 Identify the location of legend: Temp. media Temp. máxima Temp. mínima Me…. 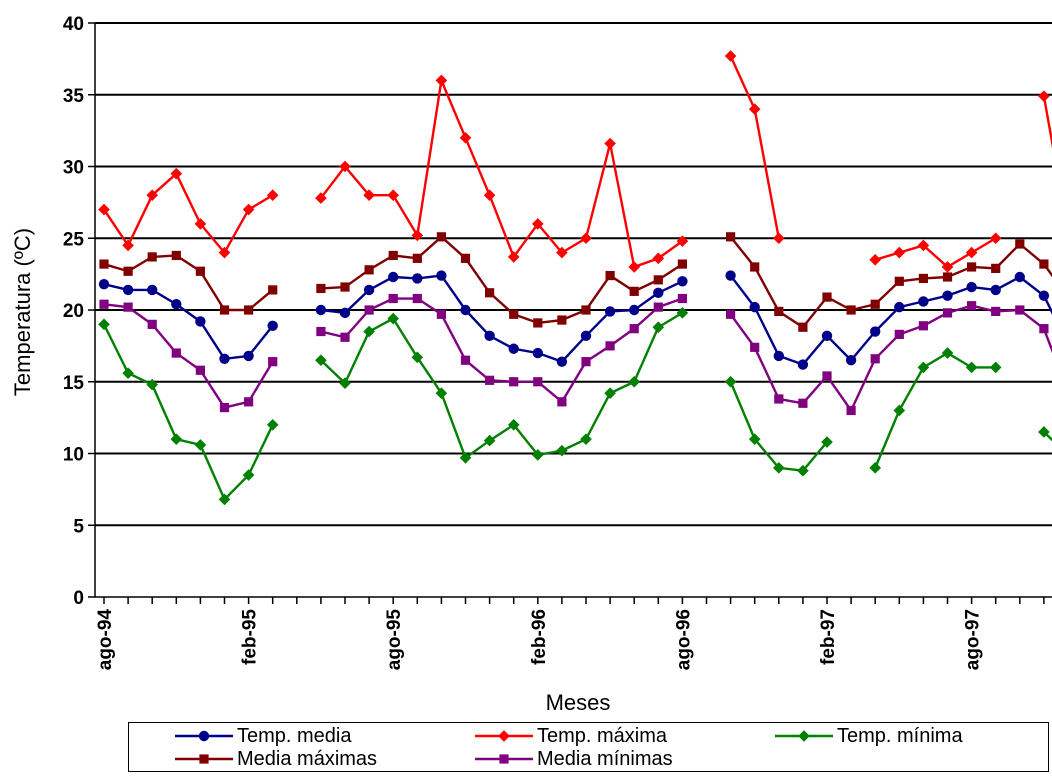
(588, 747).